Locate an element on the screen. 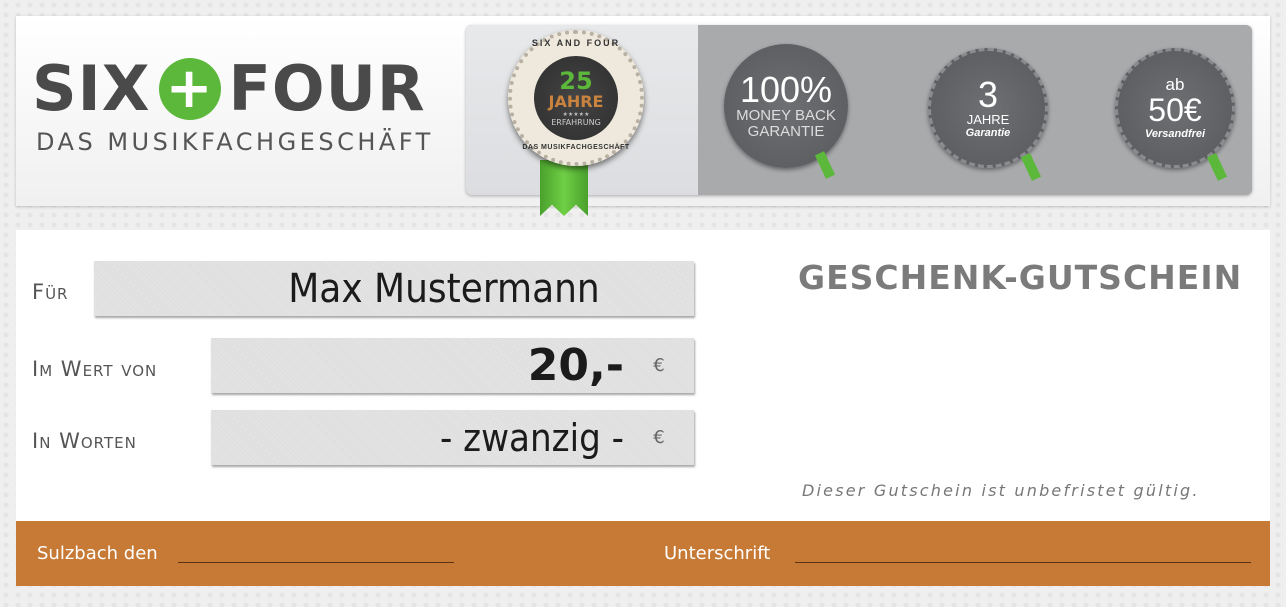 The width and height of the screenshot is (1286, 607). footer: Sulzbach den Unterschrift is located at coordinates (643, 553).